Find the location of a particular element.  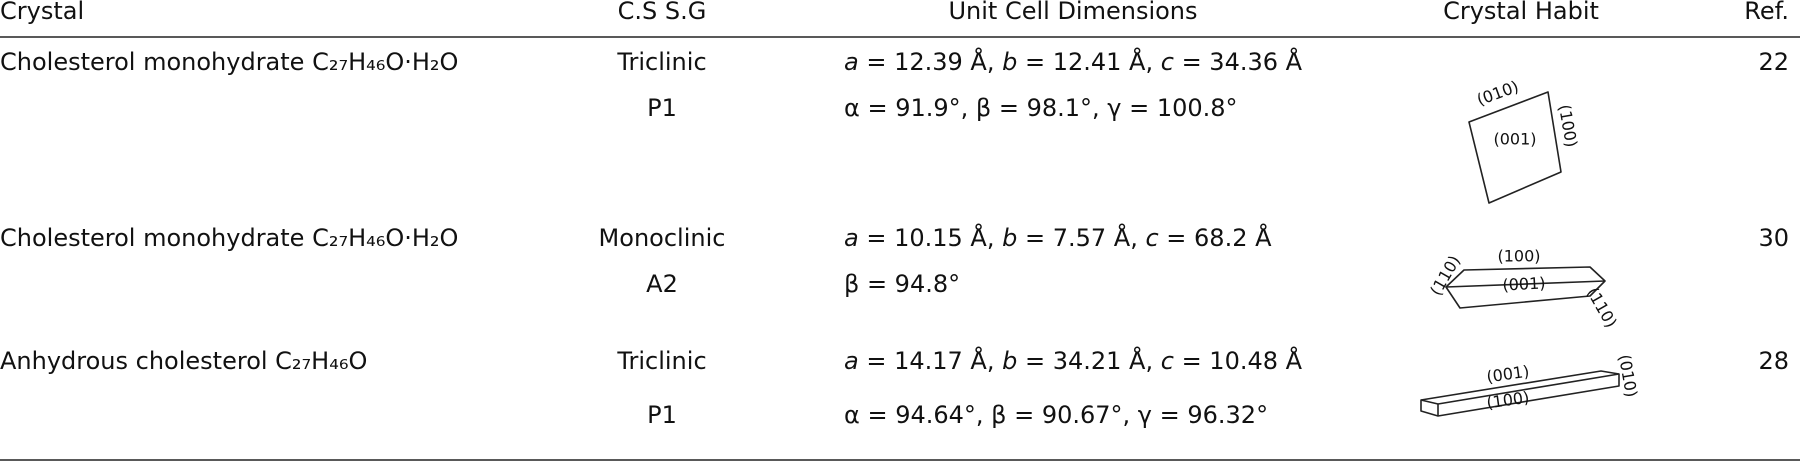

cell-dimension: a = 12.39 Å, b = 12.41 Å, c = 34.36 Å is located at coordinates (1073, 61).